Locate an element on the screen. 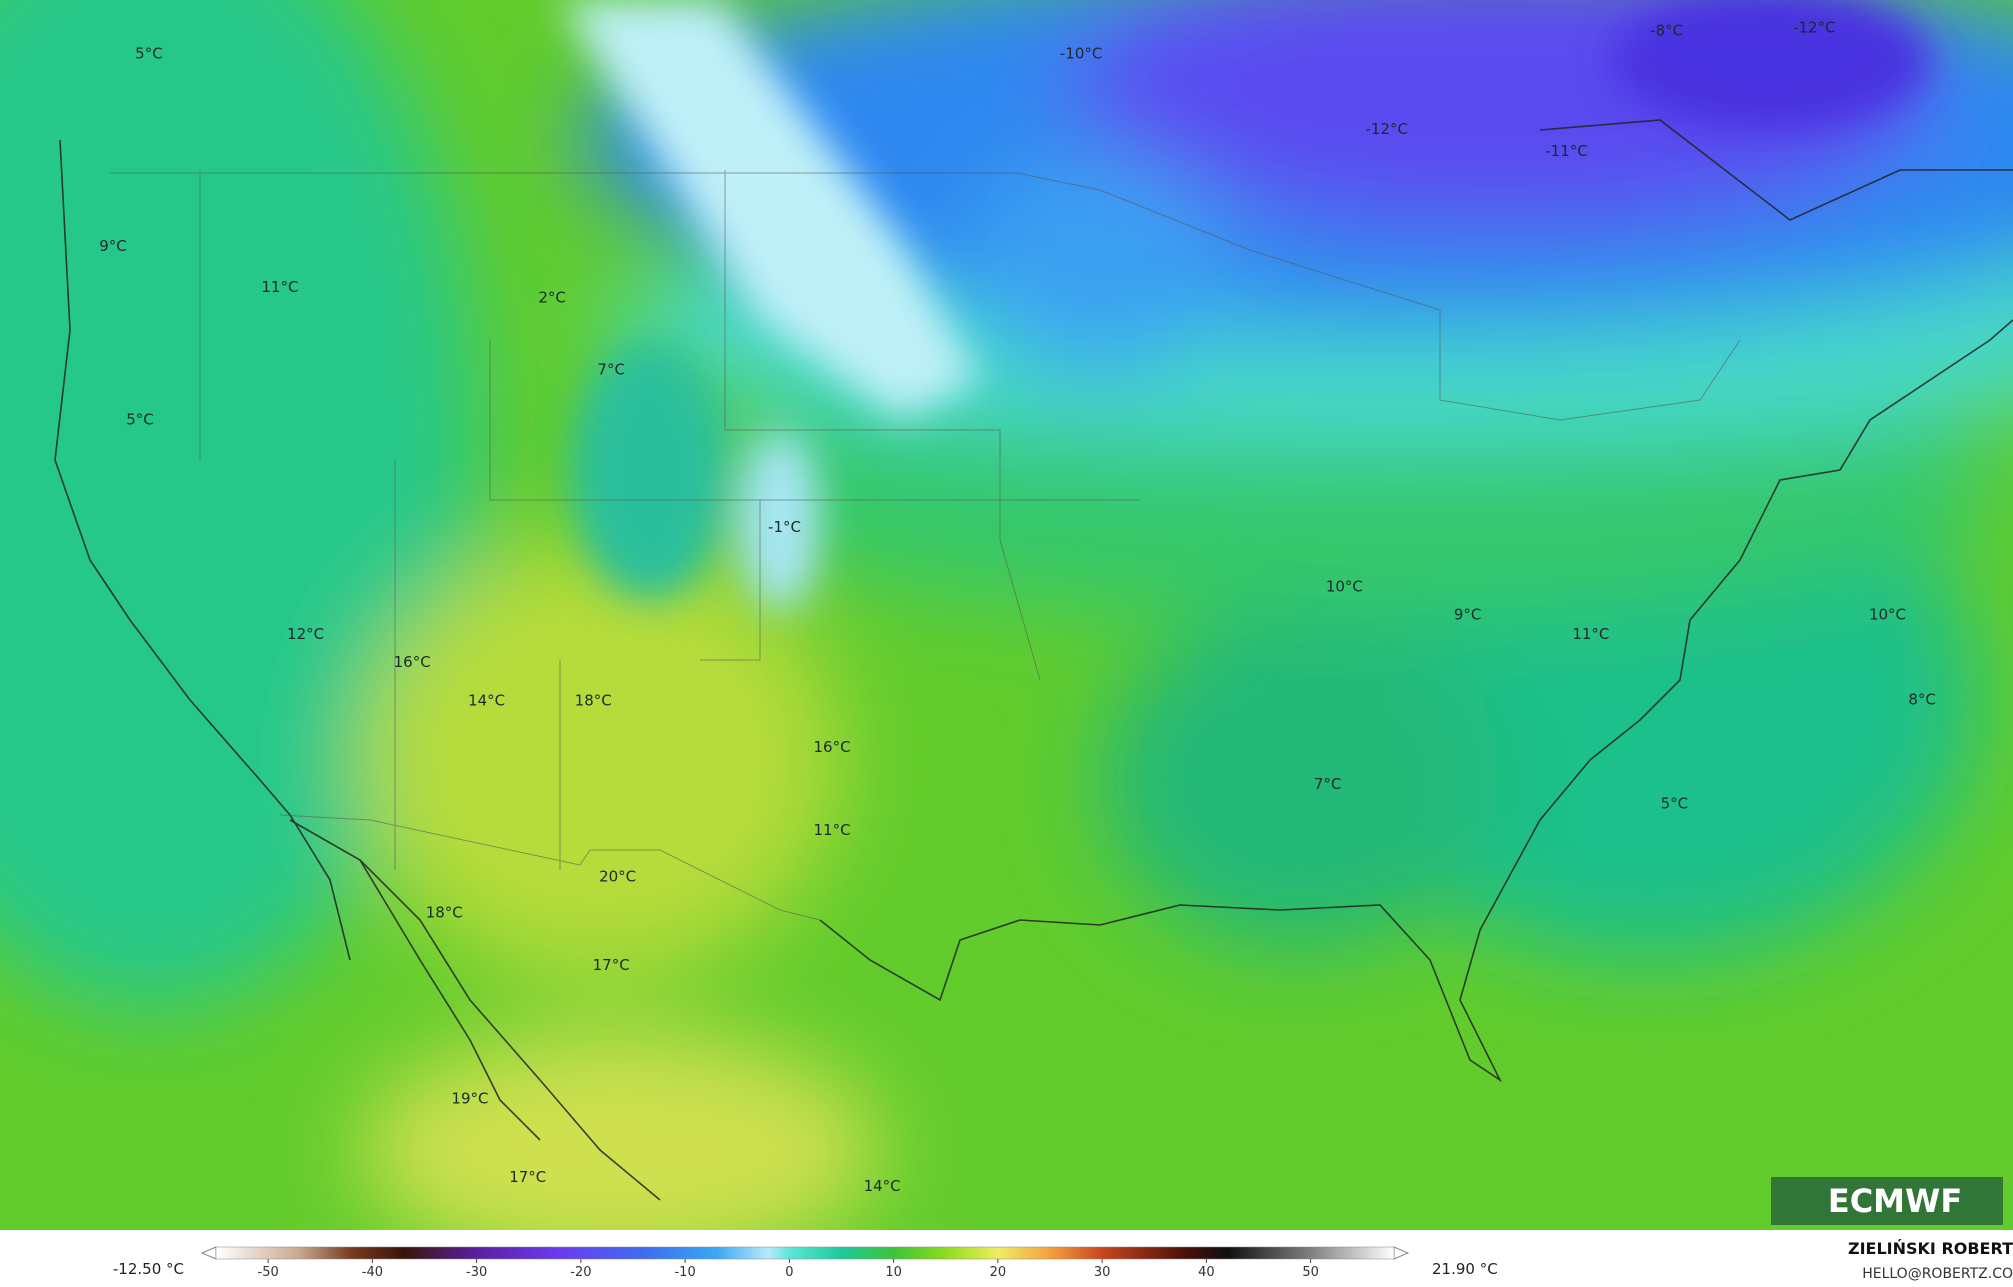 Image resolution: width=2013 pixels, height=1287 pixels. colorbar-tick-label: 10 is located at coordinates (893, 1272).